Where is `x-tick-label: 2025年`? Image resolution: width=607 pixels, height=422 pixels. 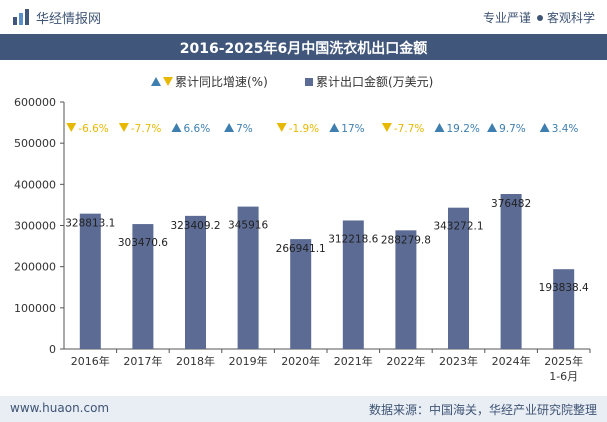 x-tick-label: 2025年 is located at coordinates (563, 361).